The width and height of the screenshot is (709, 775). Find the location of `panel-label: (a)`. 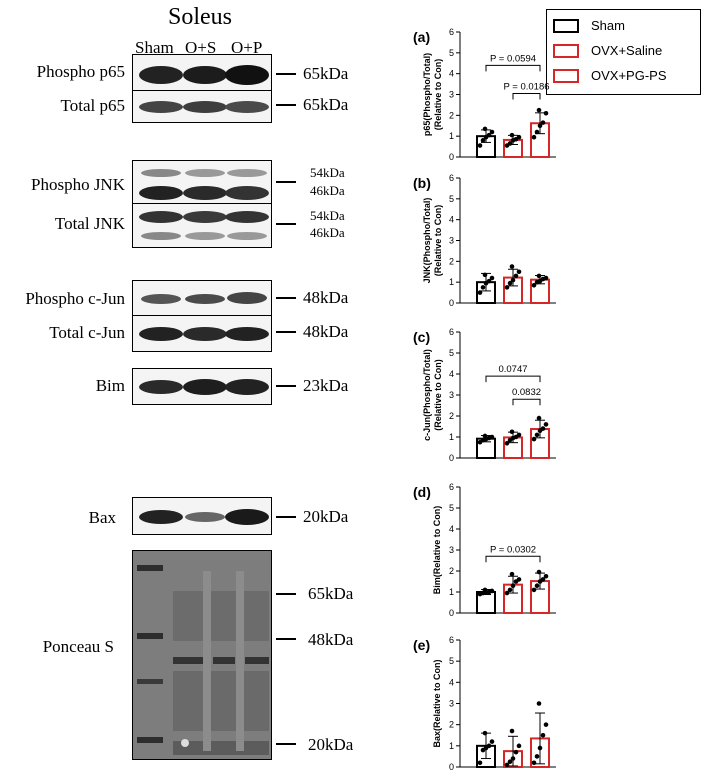

panel-label: (a) is located at coordinates (421, 37).